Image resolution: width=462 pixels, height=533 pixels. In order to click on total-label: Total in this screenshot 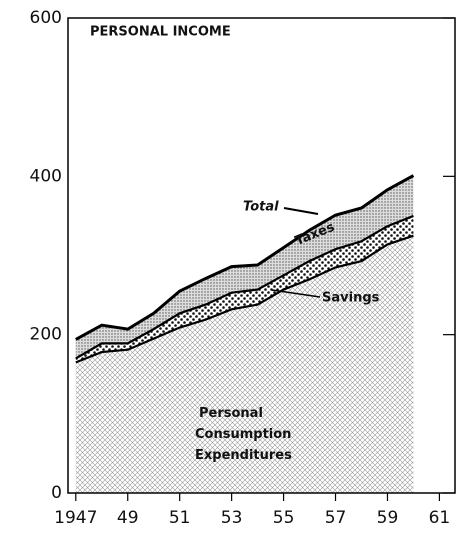, I will do `click(261, 207)`.